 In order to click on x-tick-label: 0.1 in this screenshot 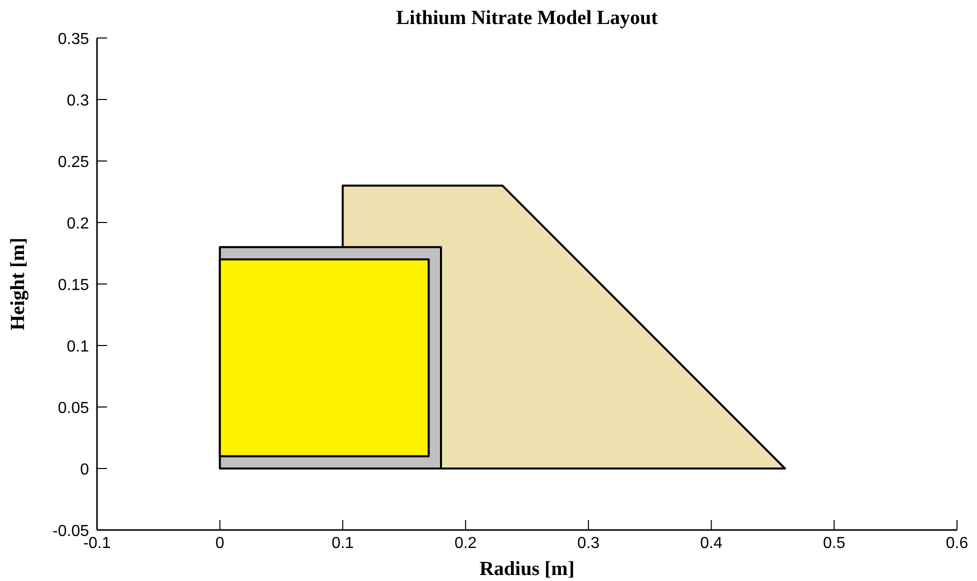, I will do `click(343, 543)`.